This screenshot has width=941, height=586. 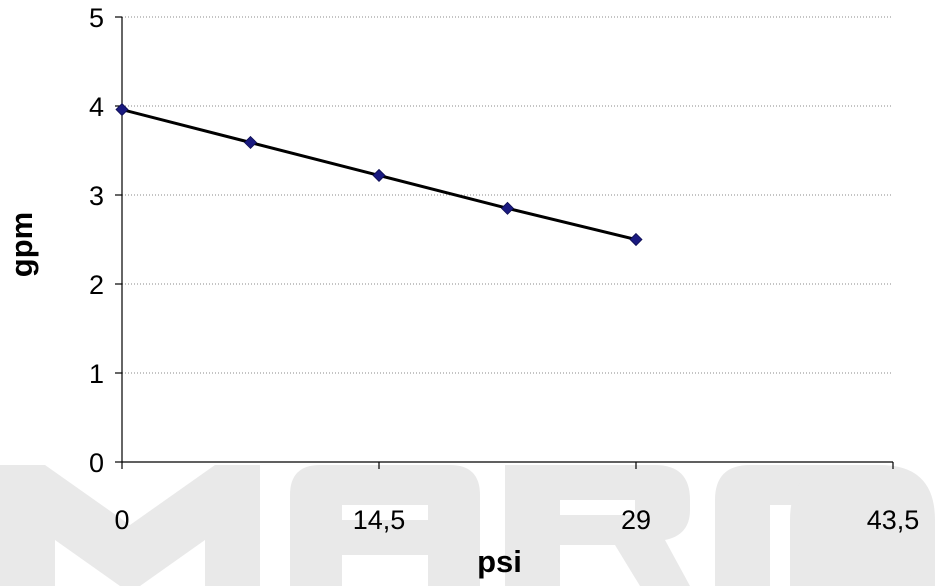 What do you see at coordinates (121, 520) in the screenshot?
I see `x-tick-label-0: 0` at bounding box center [121, 520].